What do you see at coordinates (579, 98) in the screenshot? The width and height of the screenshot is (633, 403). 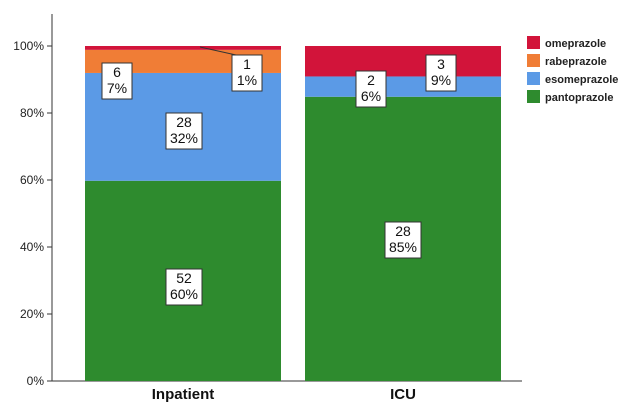 I see `legend-label-pantoprazole: pantoprazole` at bounding box center [579, 98].